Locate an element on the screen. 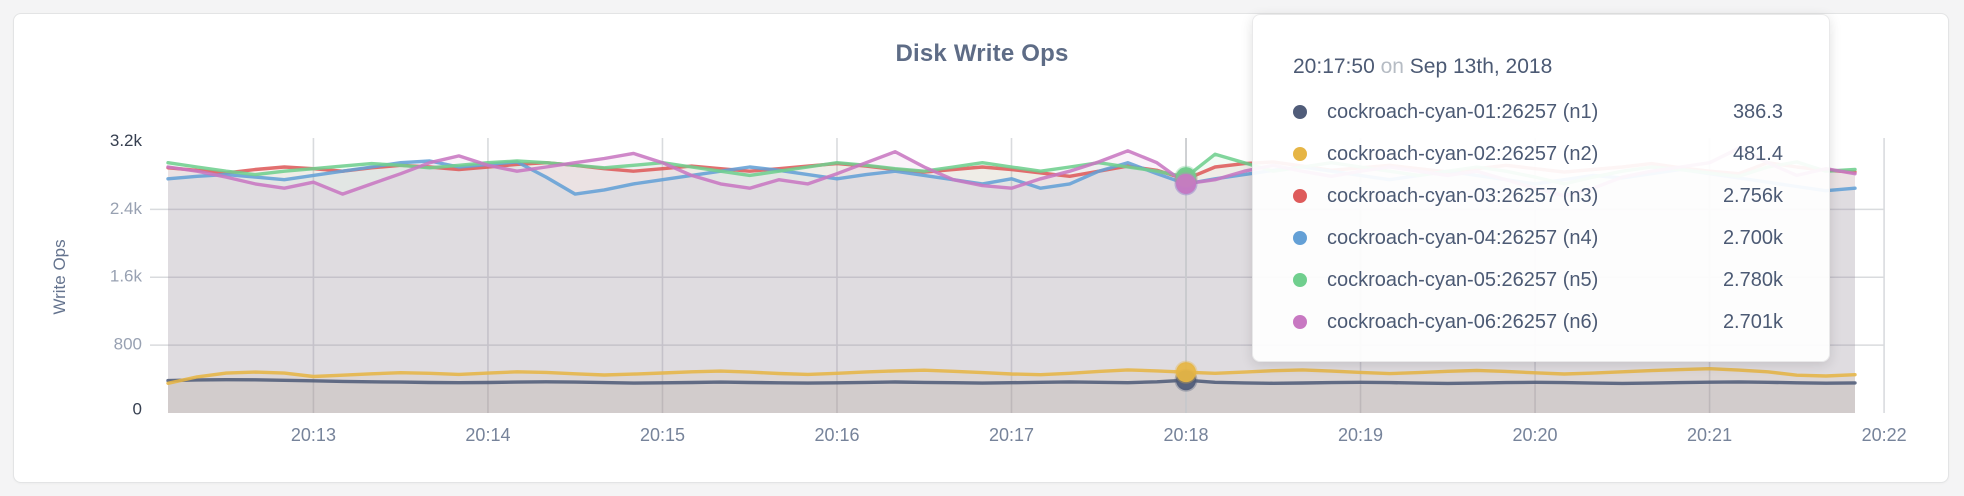 The width and height of the screenshot is (1964, 496). x-tick-label: 20:20 is located at coordinates (1535, 435).